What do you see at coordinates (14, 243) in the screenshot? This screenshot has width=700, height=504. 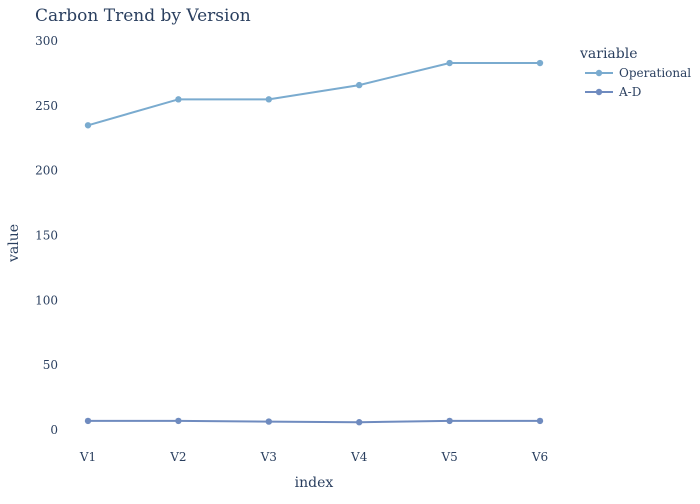 I see `y-axis-label: value` at bounding box center [14, 243].